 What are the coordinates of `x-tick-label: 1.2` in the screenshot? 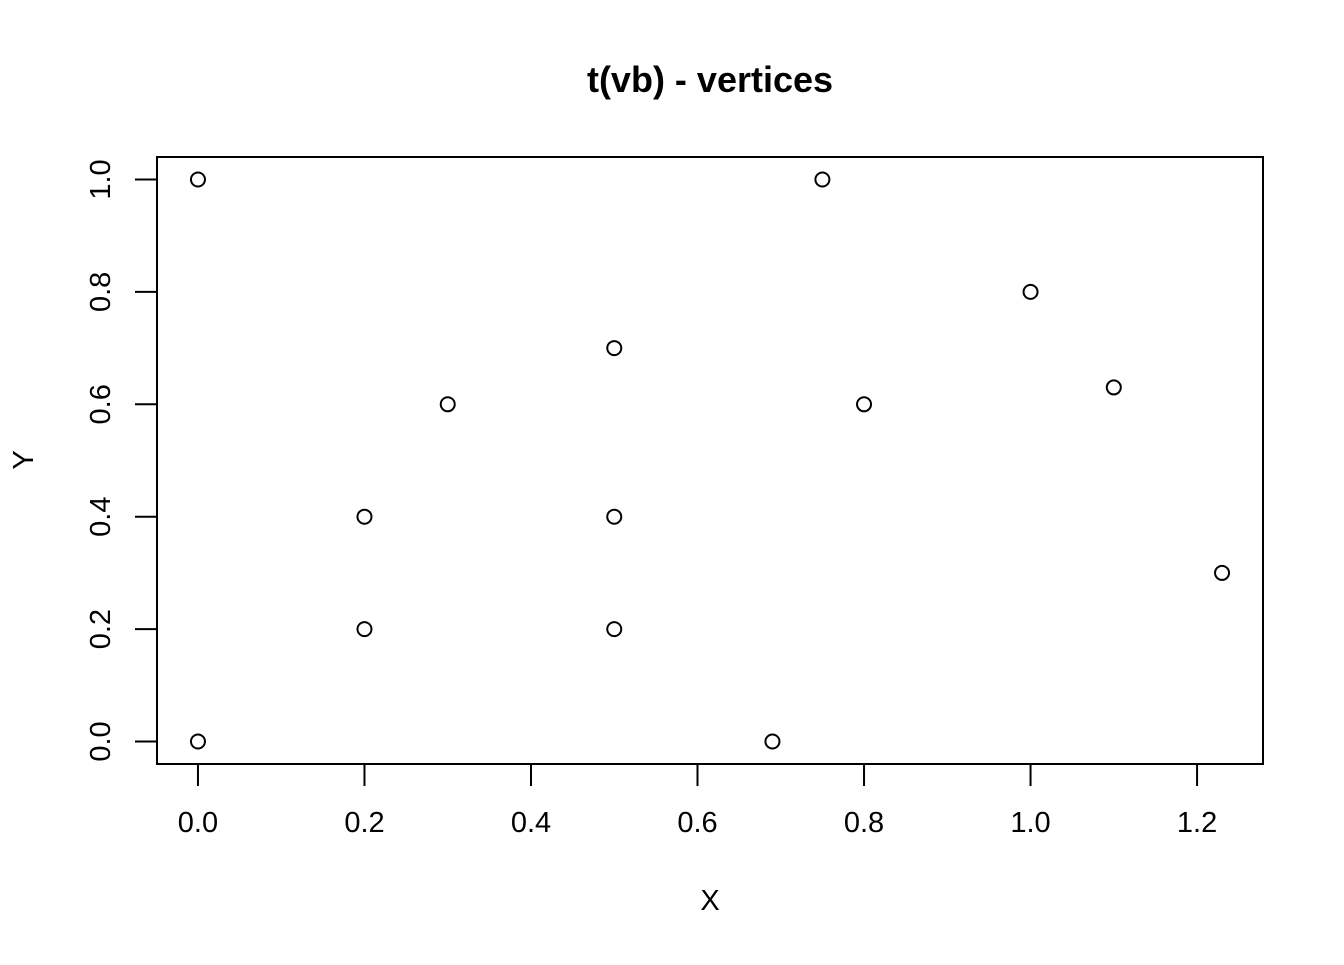 It's located at (1197, 823).